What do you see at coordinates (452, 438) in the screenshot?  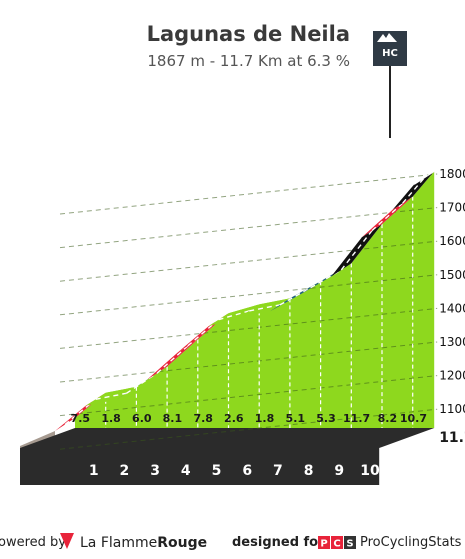 I see `total-distance-label: 11.7` at bounding box center [452, 438].